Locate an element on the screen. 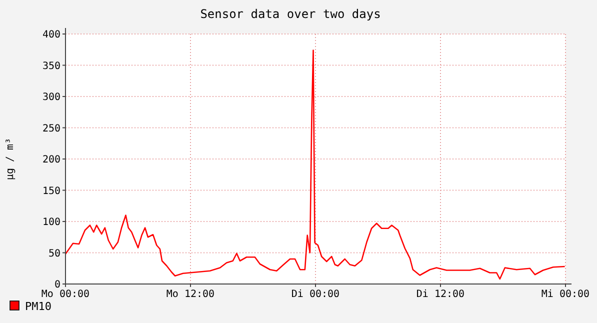  y-tick-label: 400 is located at coordinates (51, 35).